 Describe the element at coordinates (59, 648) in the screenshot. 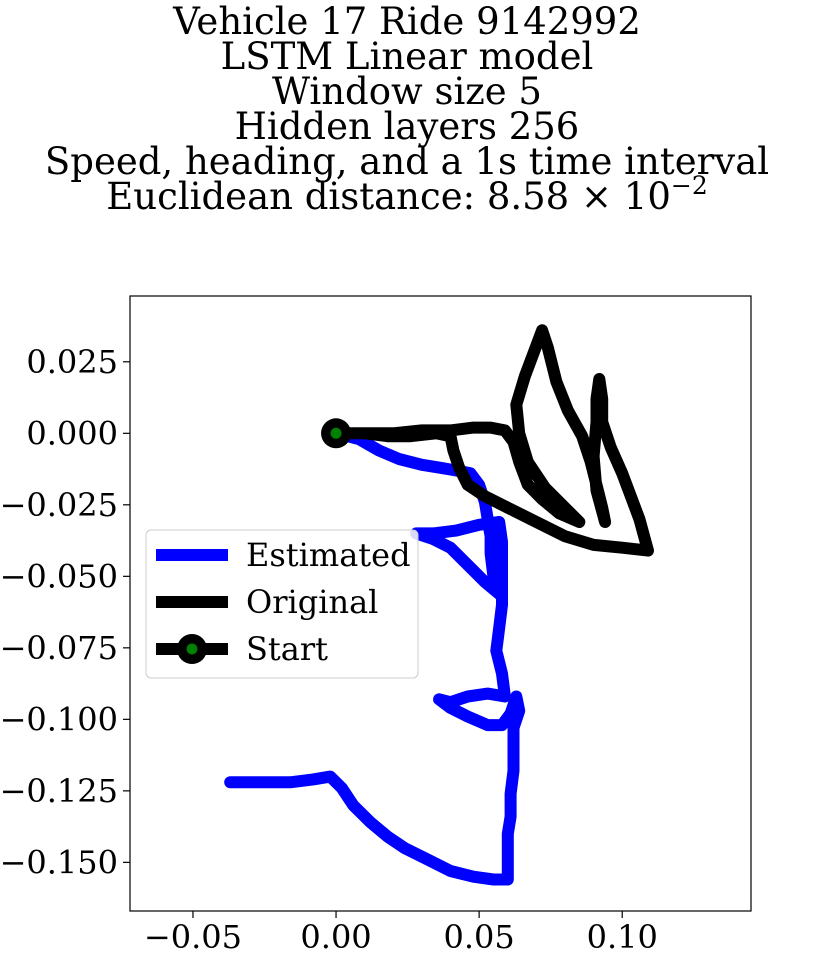

I see `y-tick-label: −0.075` at that location.